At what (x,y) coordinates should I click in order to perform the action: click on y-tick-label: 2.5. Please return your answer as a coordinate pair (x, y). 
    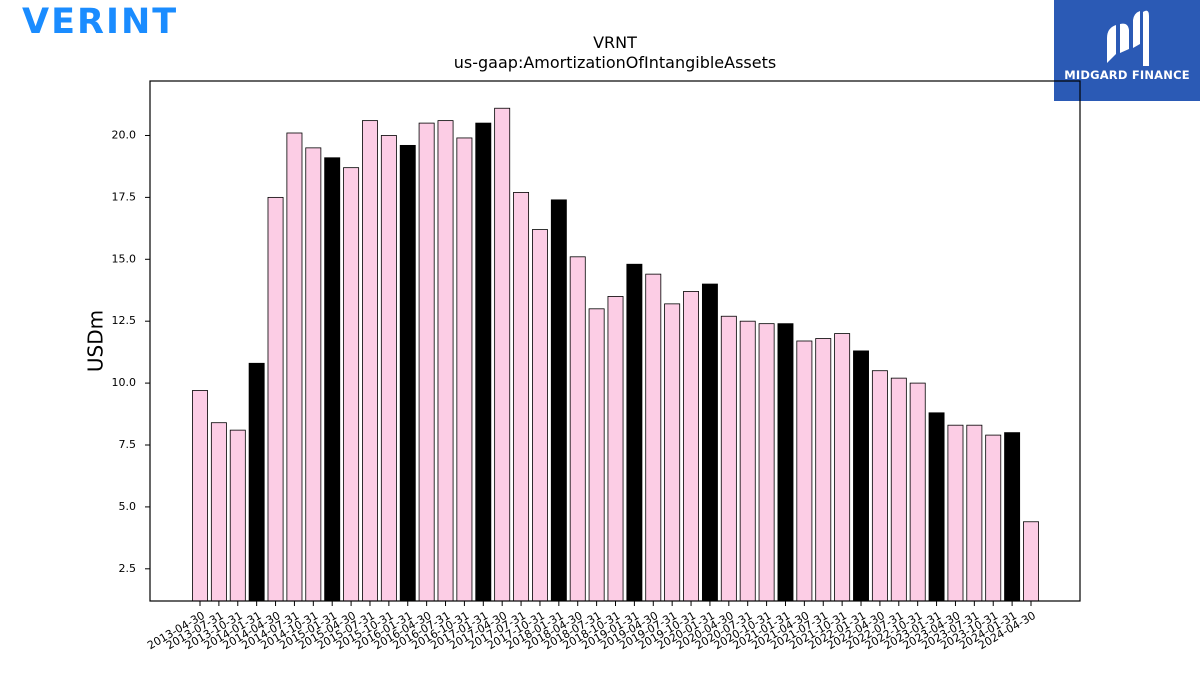
    Looking at the image, I should click on (128, 568).